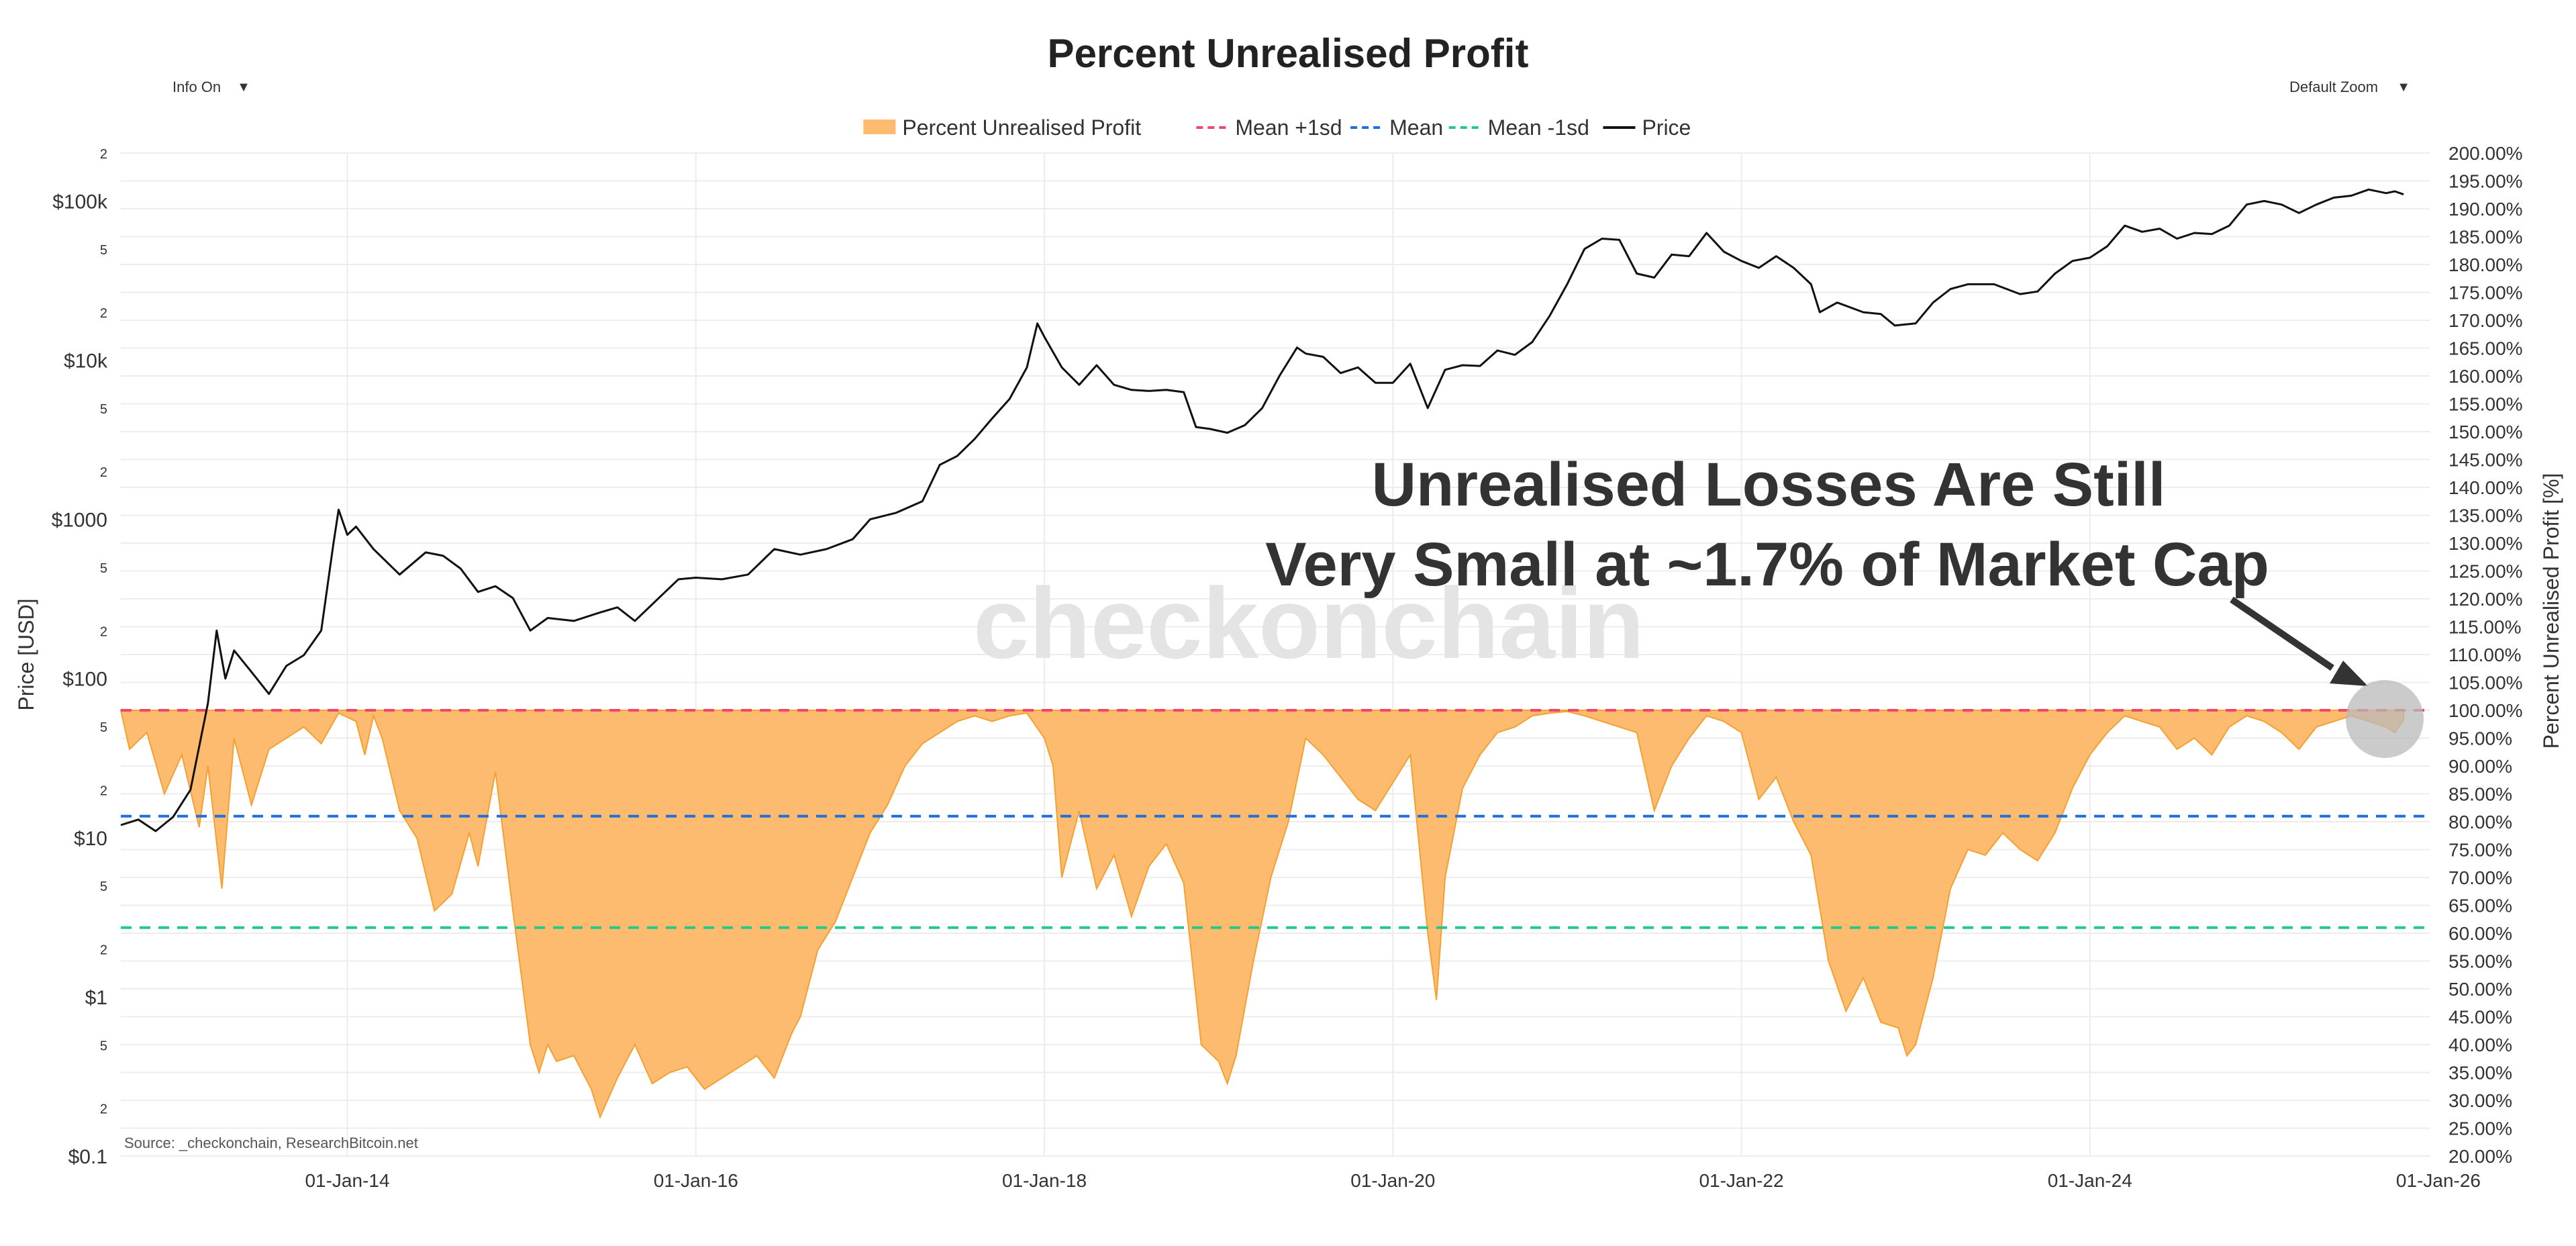  I want to click on y-right-tick-label: 150.00%, so click(2485, 432).